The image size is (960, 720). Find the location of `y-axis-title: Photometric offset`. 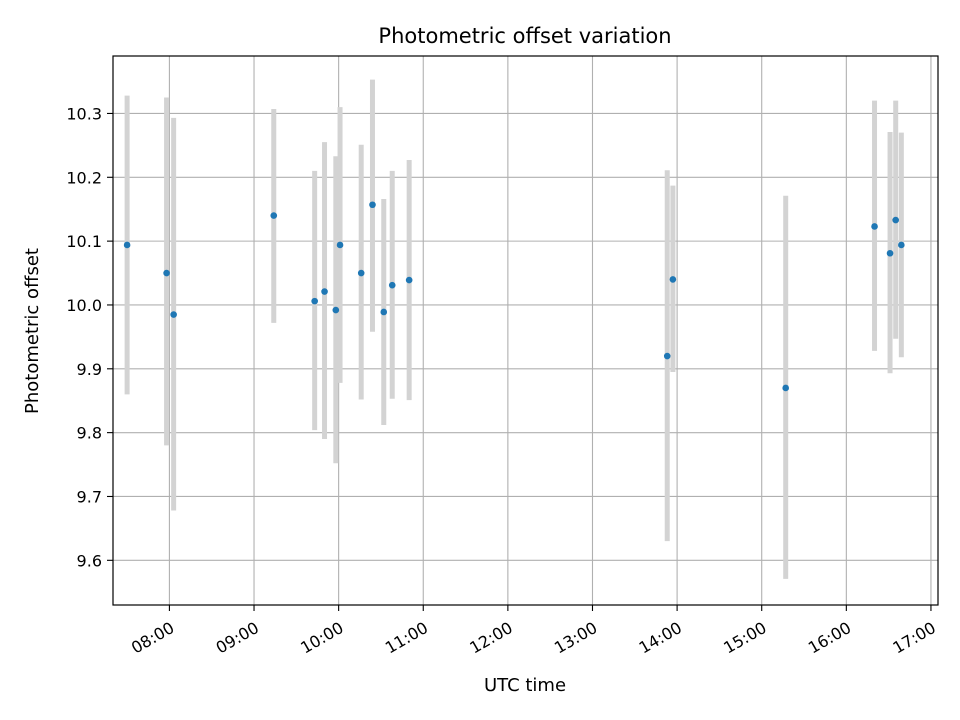

y-axis-title: Photometric offset is located at coordinates (32, 331).